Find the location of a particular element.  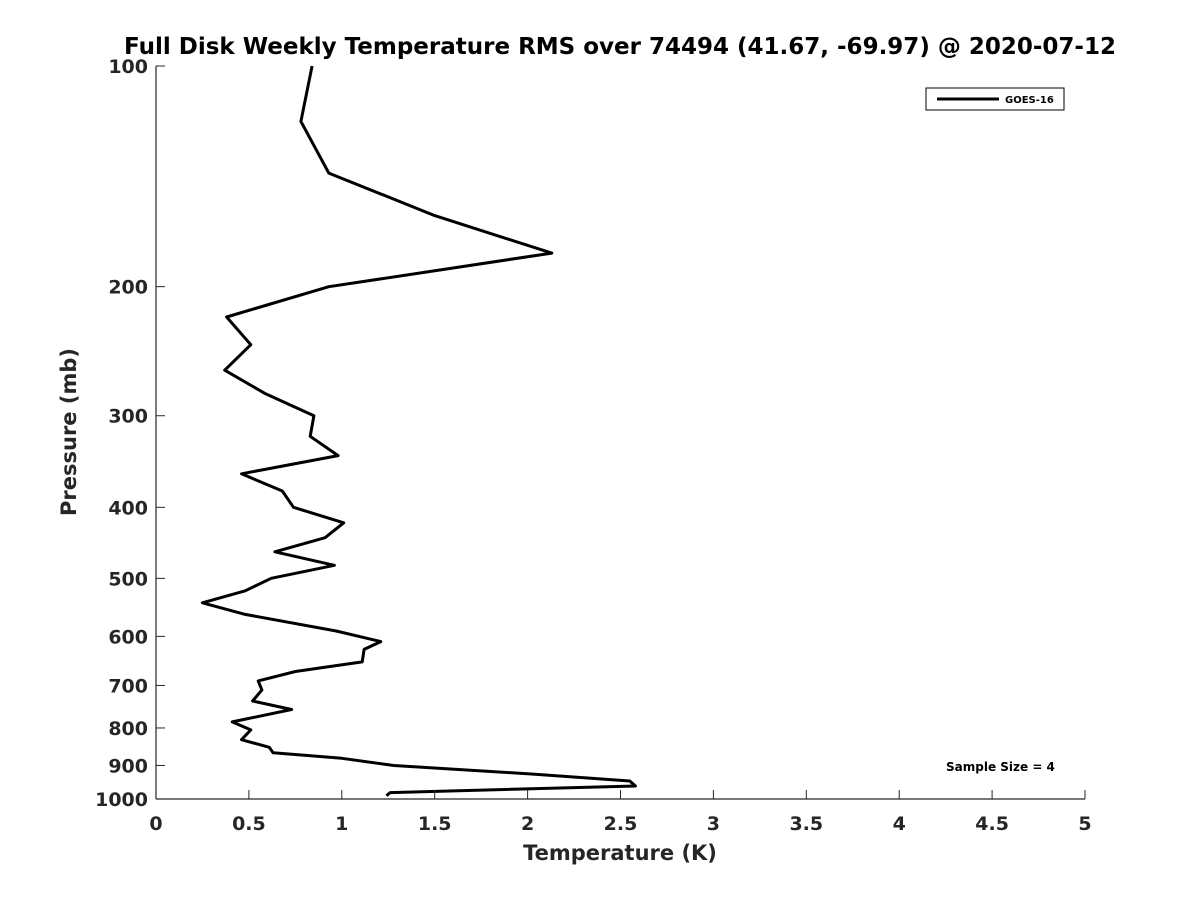

y-tick-label: 300 is located at coordinates (128, 417).